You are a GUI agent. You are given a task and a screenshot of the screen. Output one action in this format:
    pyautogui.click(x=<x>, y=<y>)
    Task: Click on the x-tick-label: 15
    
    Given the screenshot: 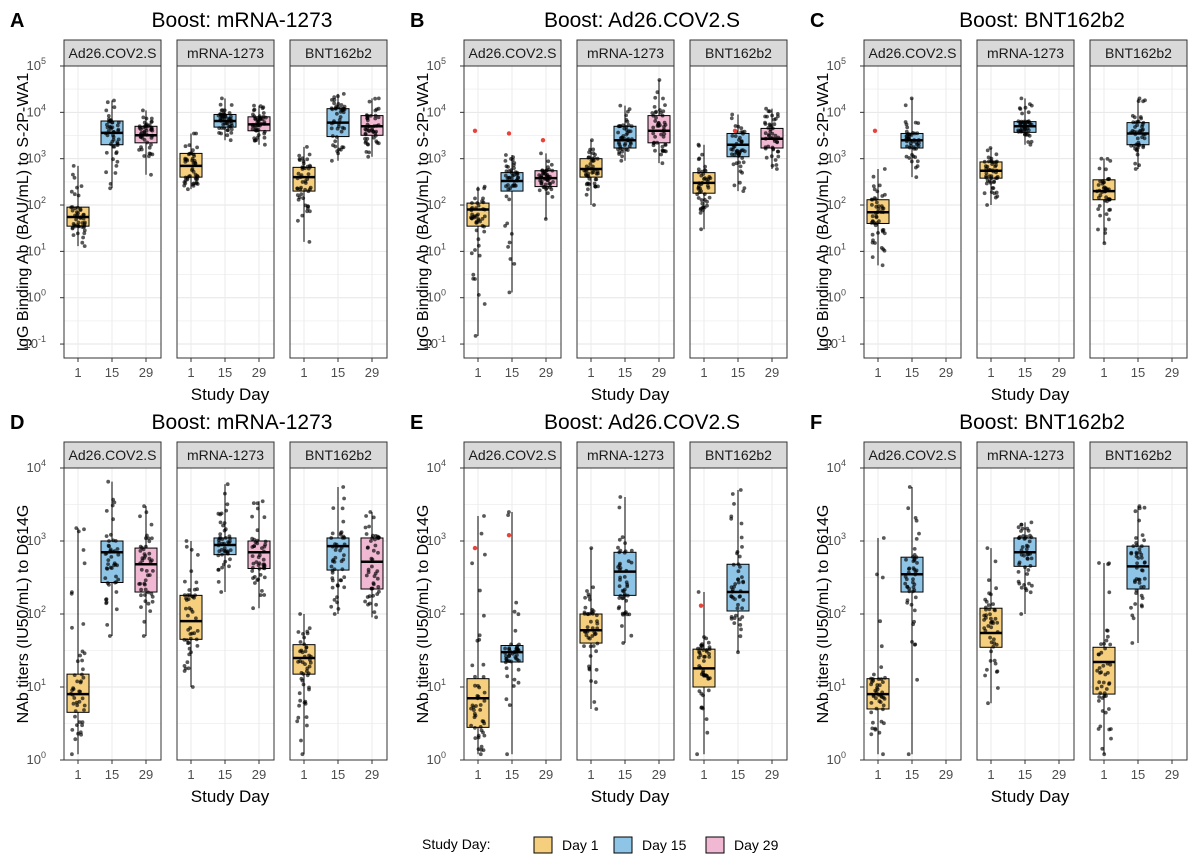 What is the action you would take?
    pyautogui.click(x=912, y=774)
    